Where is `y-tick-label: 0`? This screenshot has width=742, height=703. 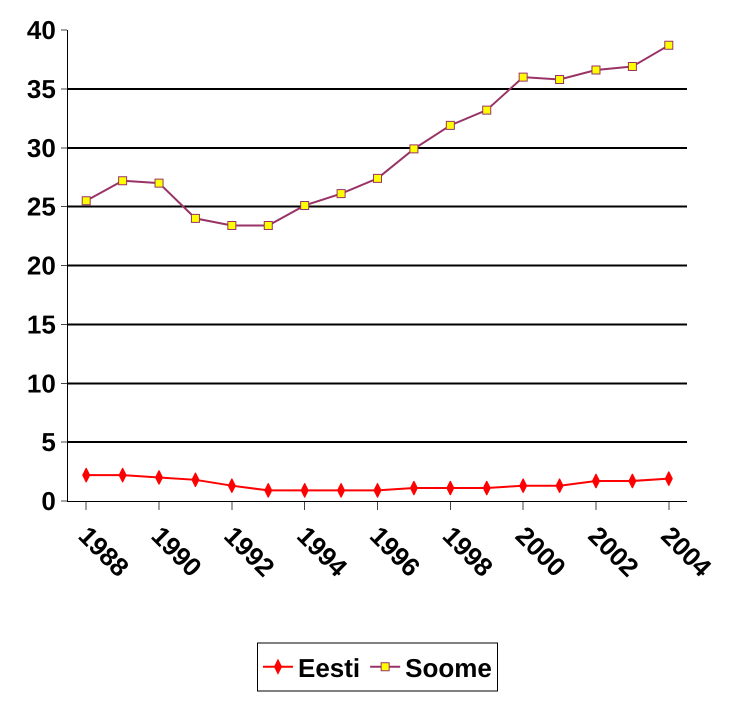 y-tick-label: 0 is located at coordinates (48, 501).